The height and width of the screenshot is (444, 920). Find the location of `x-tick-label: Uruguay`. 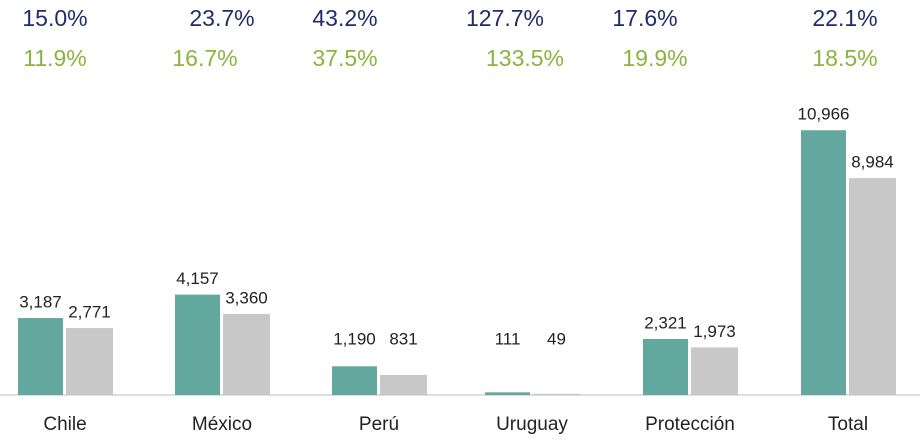

x-tick-label: Uruguay is located at coordinates (532, 424).